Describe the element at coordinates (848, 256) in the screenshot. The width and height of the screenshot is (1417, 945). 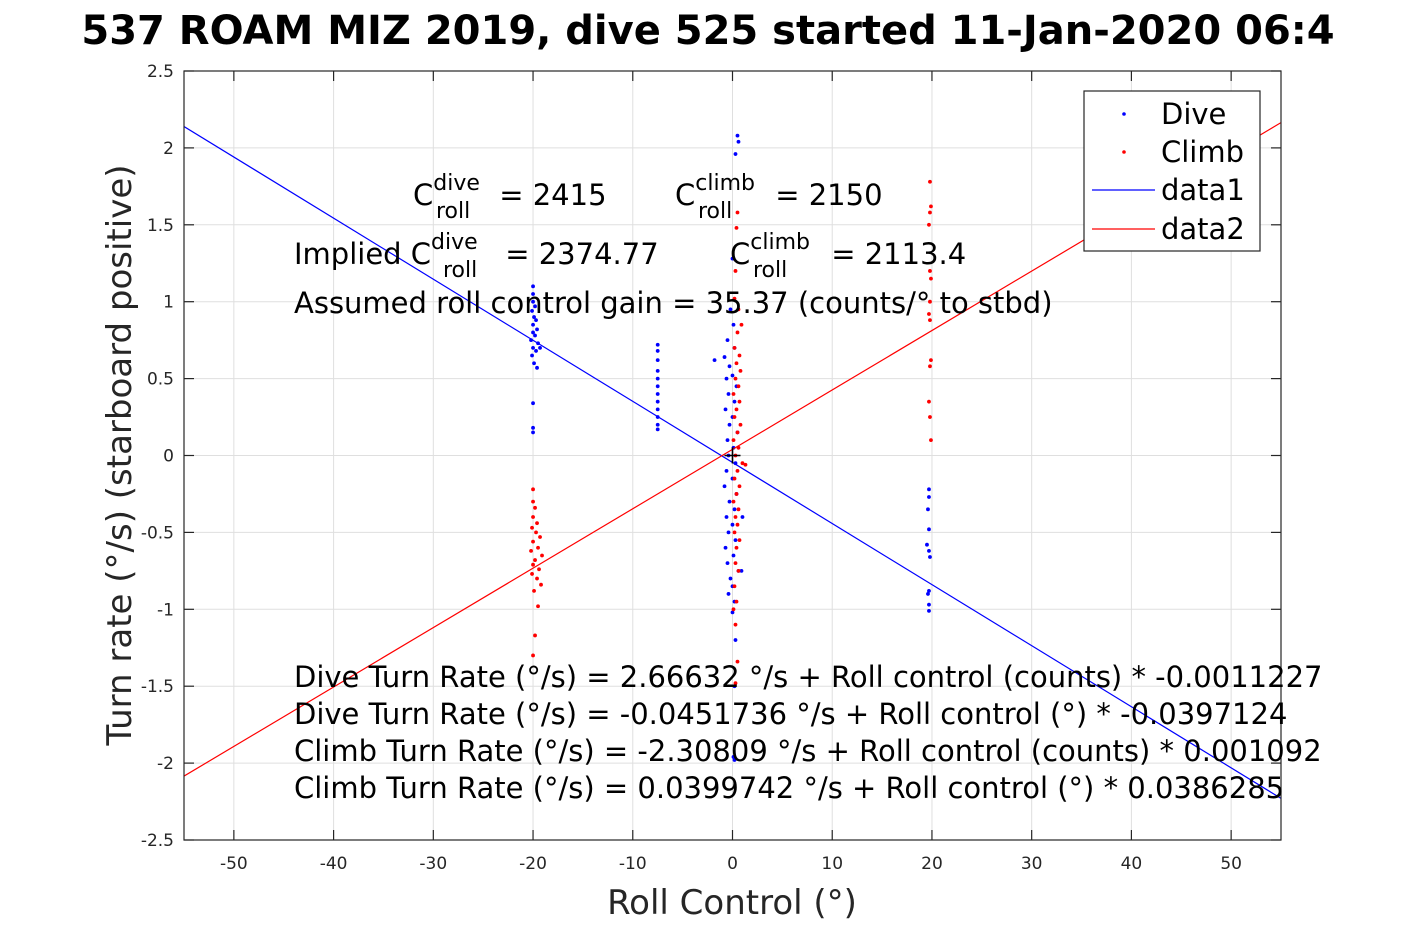
I see `annotation-implied-climb: Cclimb roll = 2113.4` at that location.